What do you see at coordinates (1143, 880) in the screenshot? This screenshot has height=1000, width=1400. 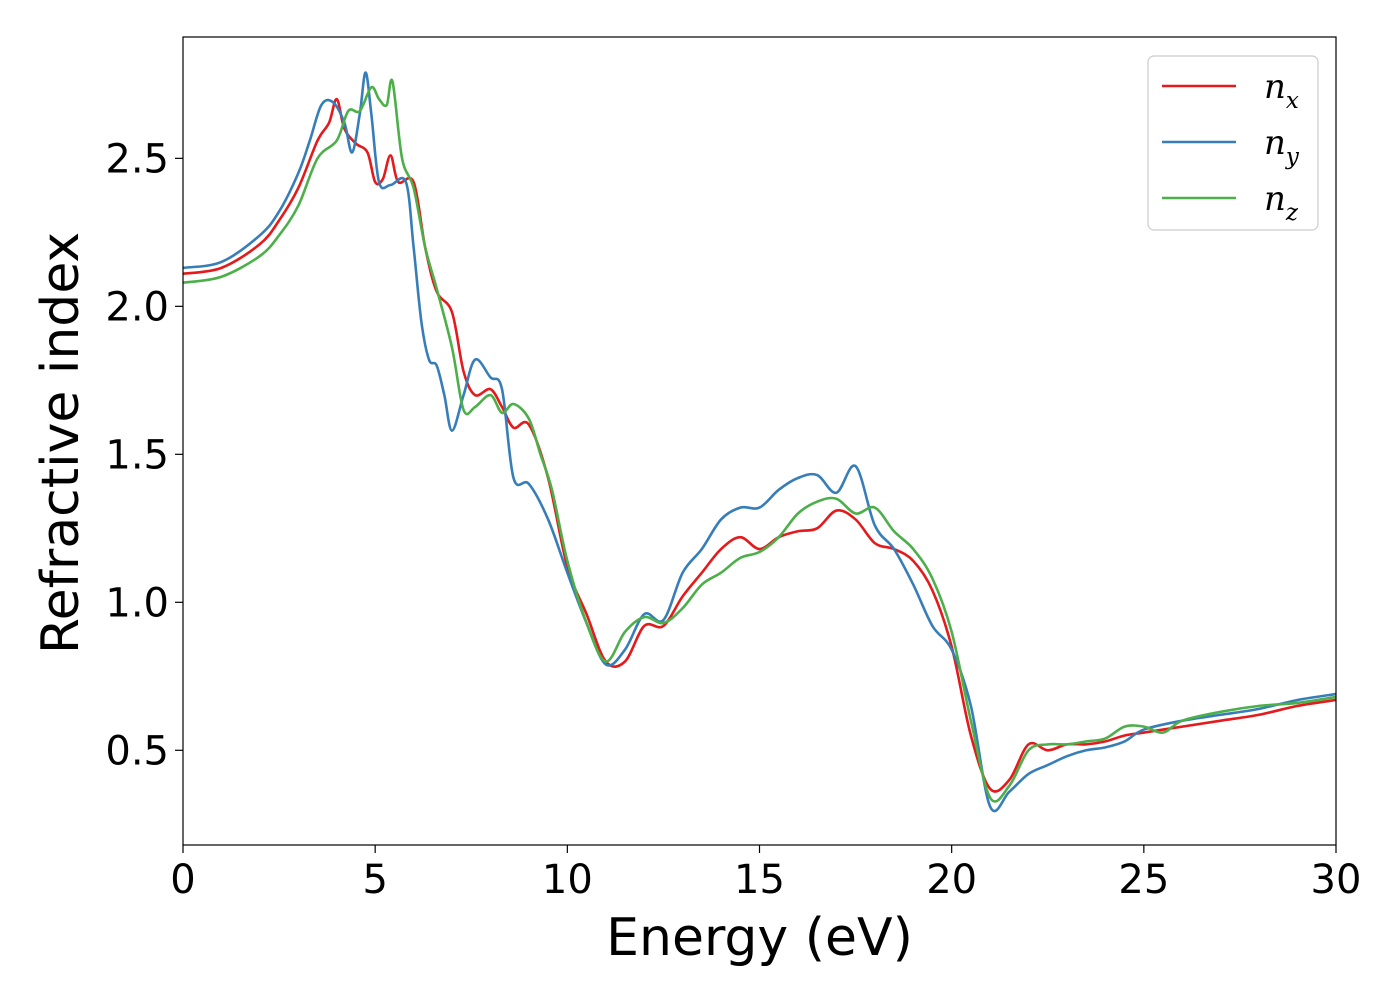 I see `x-tick-label: 25` at bounding box center [1143, 880].